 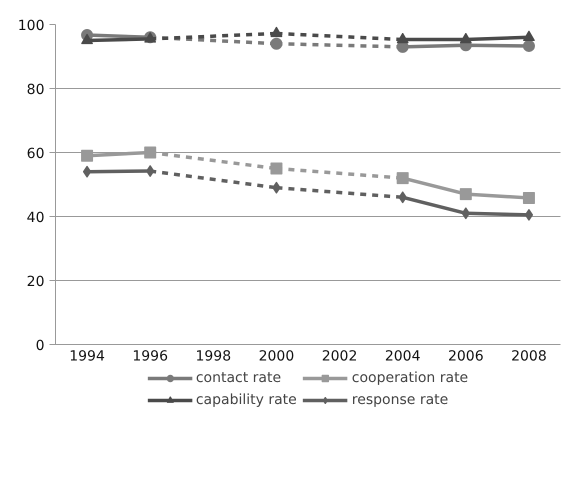 What do you see at coordinates (340, 356) in the screenshot?
I see `x-tick-label: 2002` at bounding box center [340, 356].